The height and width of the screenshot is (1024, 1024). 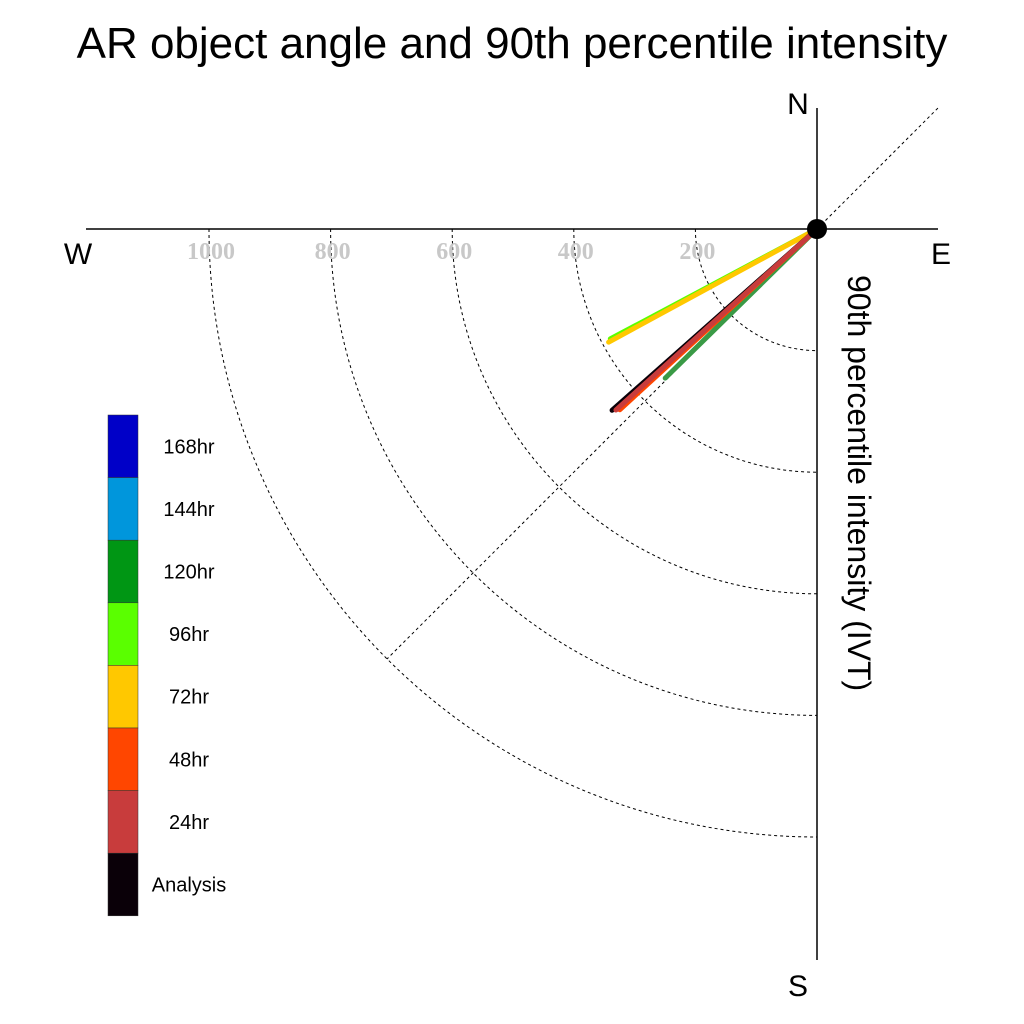 I want to click on legend-label: 48hr, so click(x=189, y=760).